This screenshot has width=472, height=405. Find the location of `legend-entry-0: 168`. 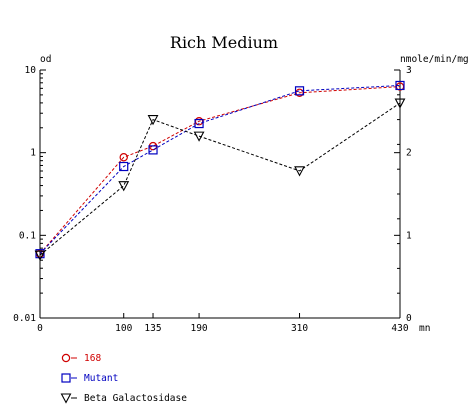

legend-entry-0: 168 is located at coordinates (81, 358).